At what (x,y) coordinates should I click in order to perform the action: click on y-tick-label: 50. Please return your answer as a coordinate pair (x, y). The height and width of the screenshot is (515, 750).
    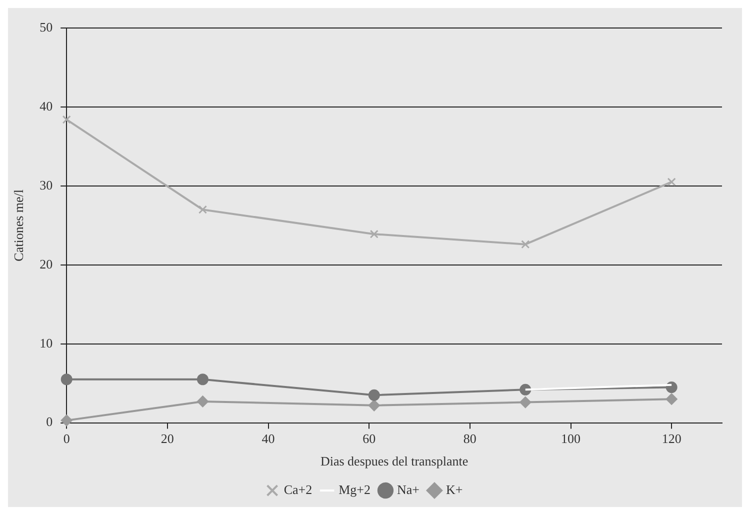
    Looking at the image, I should click on (46, 26).